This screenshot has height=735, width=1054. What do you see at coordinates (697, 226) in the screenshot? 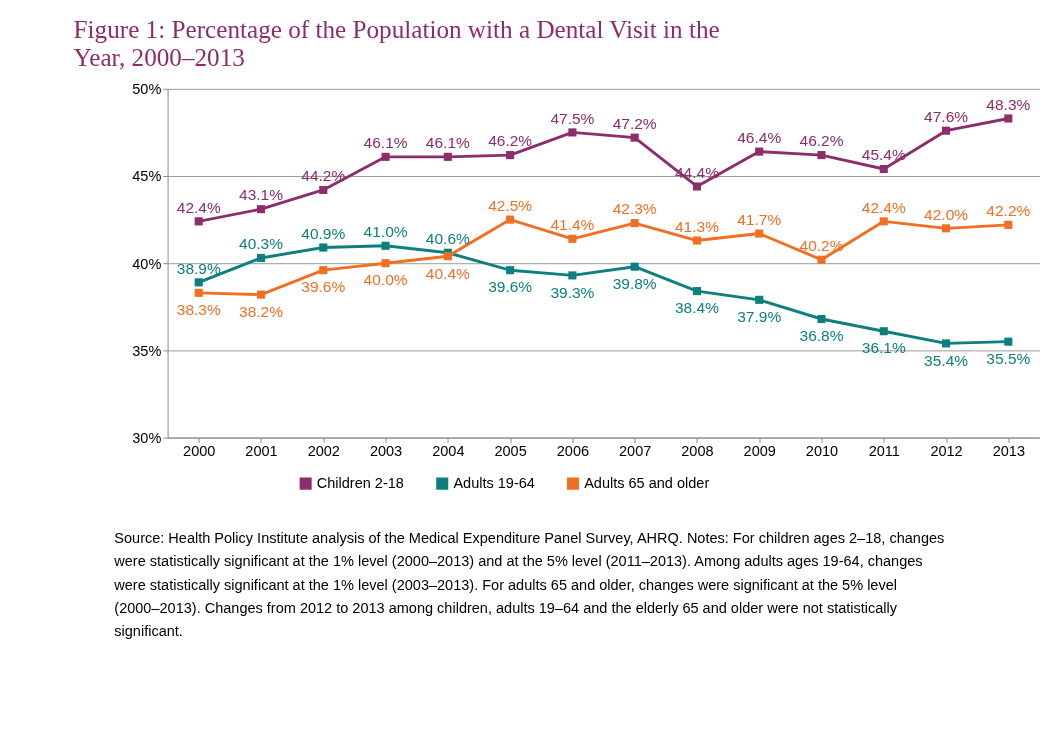
I see `data-label: 41.3%` at bounding box center [697, 226].